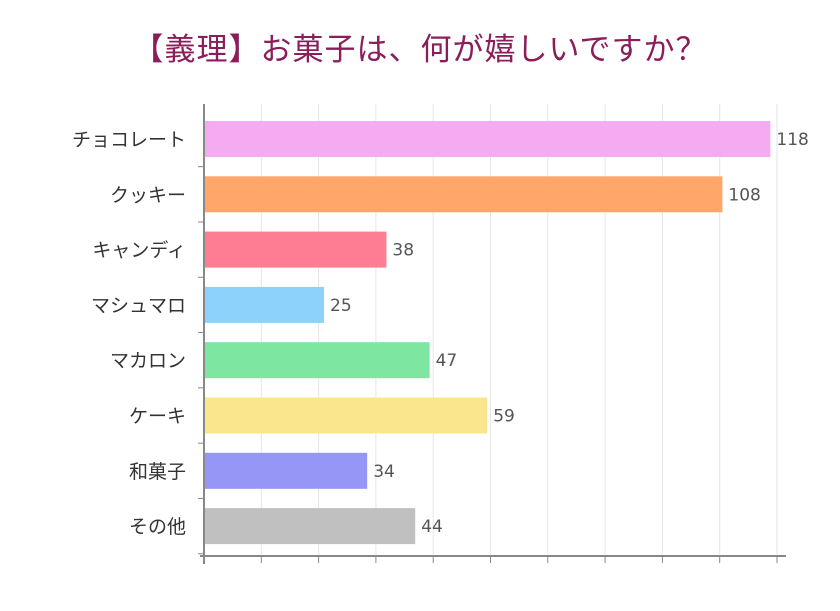  What do you see at coordinates (139, 251) in the screenshot?
I see `category-label: キャンディ` at bounding box center [139, 251].